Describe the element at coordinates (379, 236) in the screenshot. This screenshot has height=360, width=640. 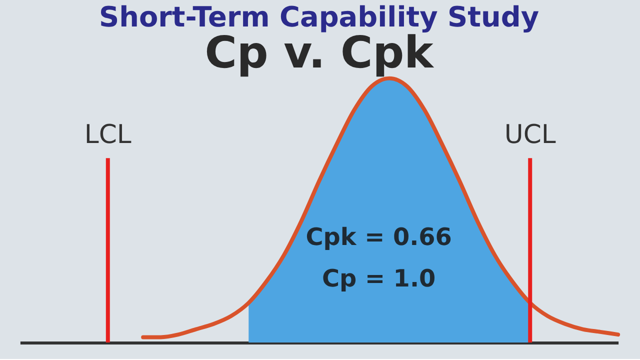
I see `annotation: Cpk = 0.66` at that location.